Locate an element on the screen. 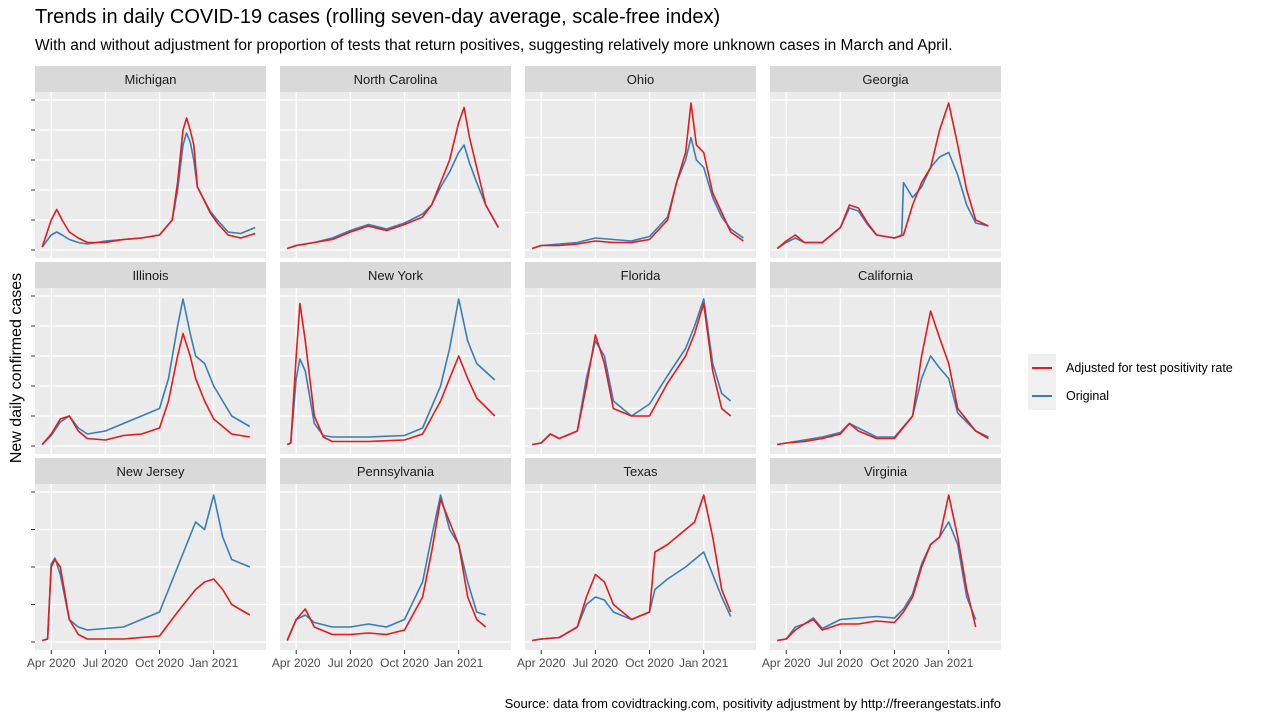 The width and height of the screenshot is (1280, 720). series-original-new-jersey is located at coordinates (146, 568).